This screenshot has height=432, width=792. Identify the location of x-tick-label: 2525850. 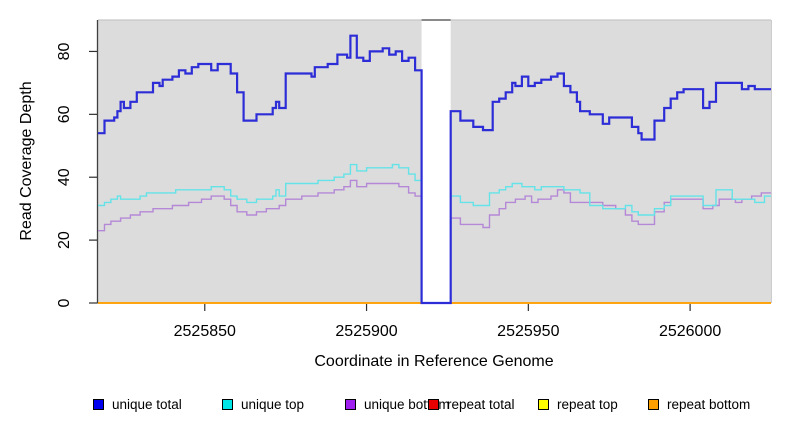
(205, 331).